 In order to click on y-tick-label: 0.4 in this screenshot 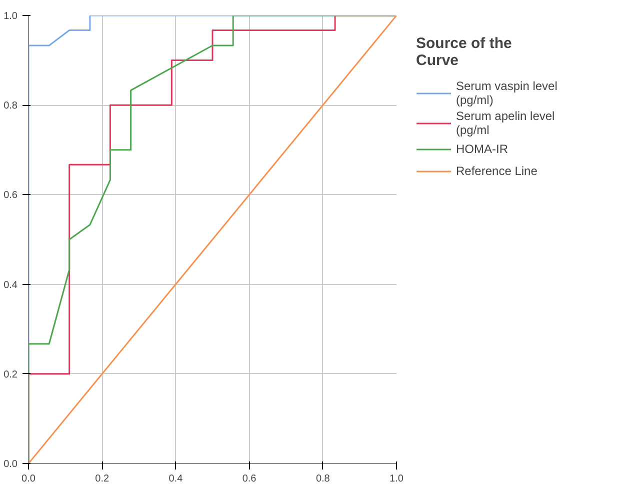, I will do `click(11, 285)`.